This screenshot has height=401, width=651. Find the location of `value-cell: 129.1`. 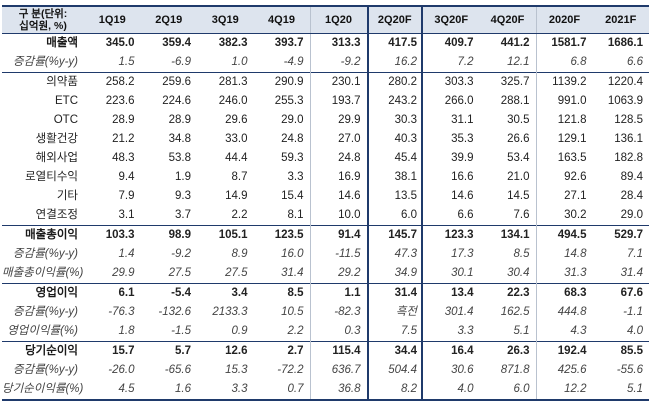

value-cell: 129.1 is located at coordinates (564, 139).